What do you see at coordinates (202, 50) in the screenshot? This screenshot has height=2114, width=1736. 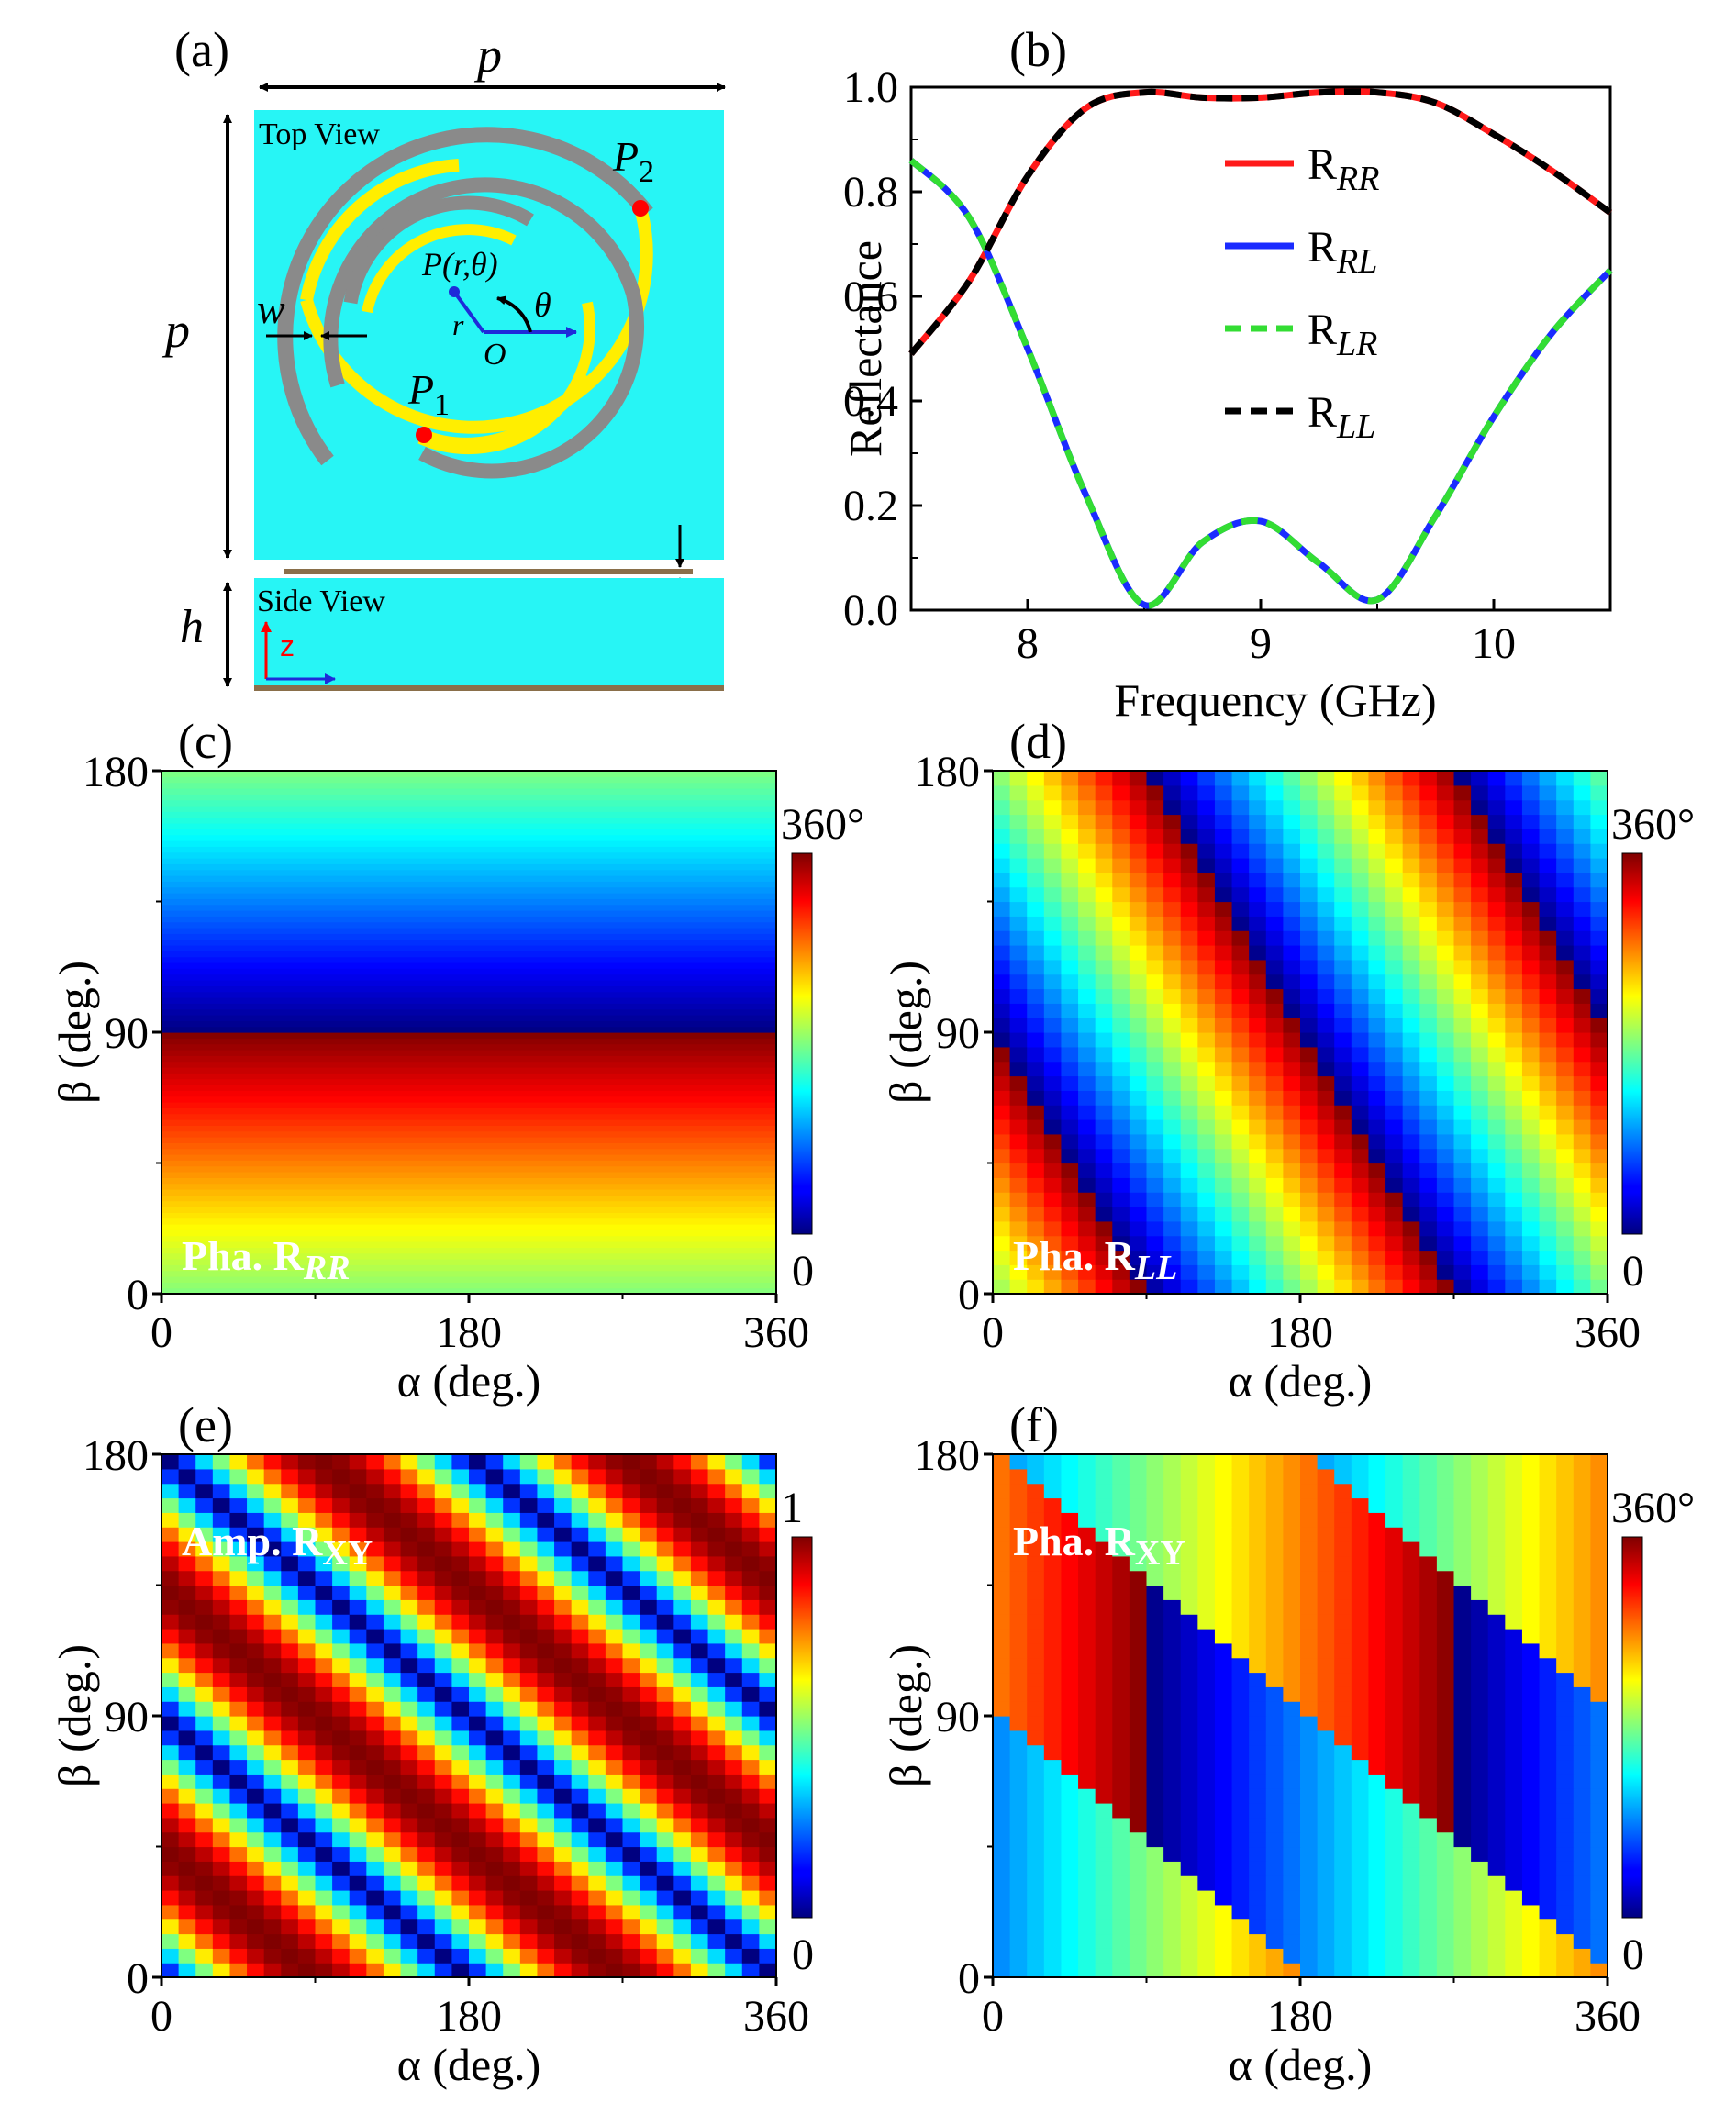 I see `panel-letter-a: (a)` at bounding box center [202, 50].